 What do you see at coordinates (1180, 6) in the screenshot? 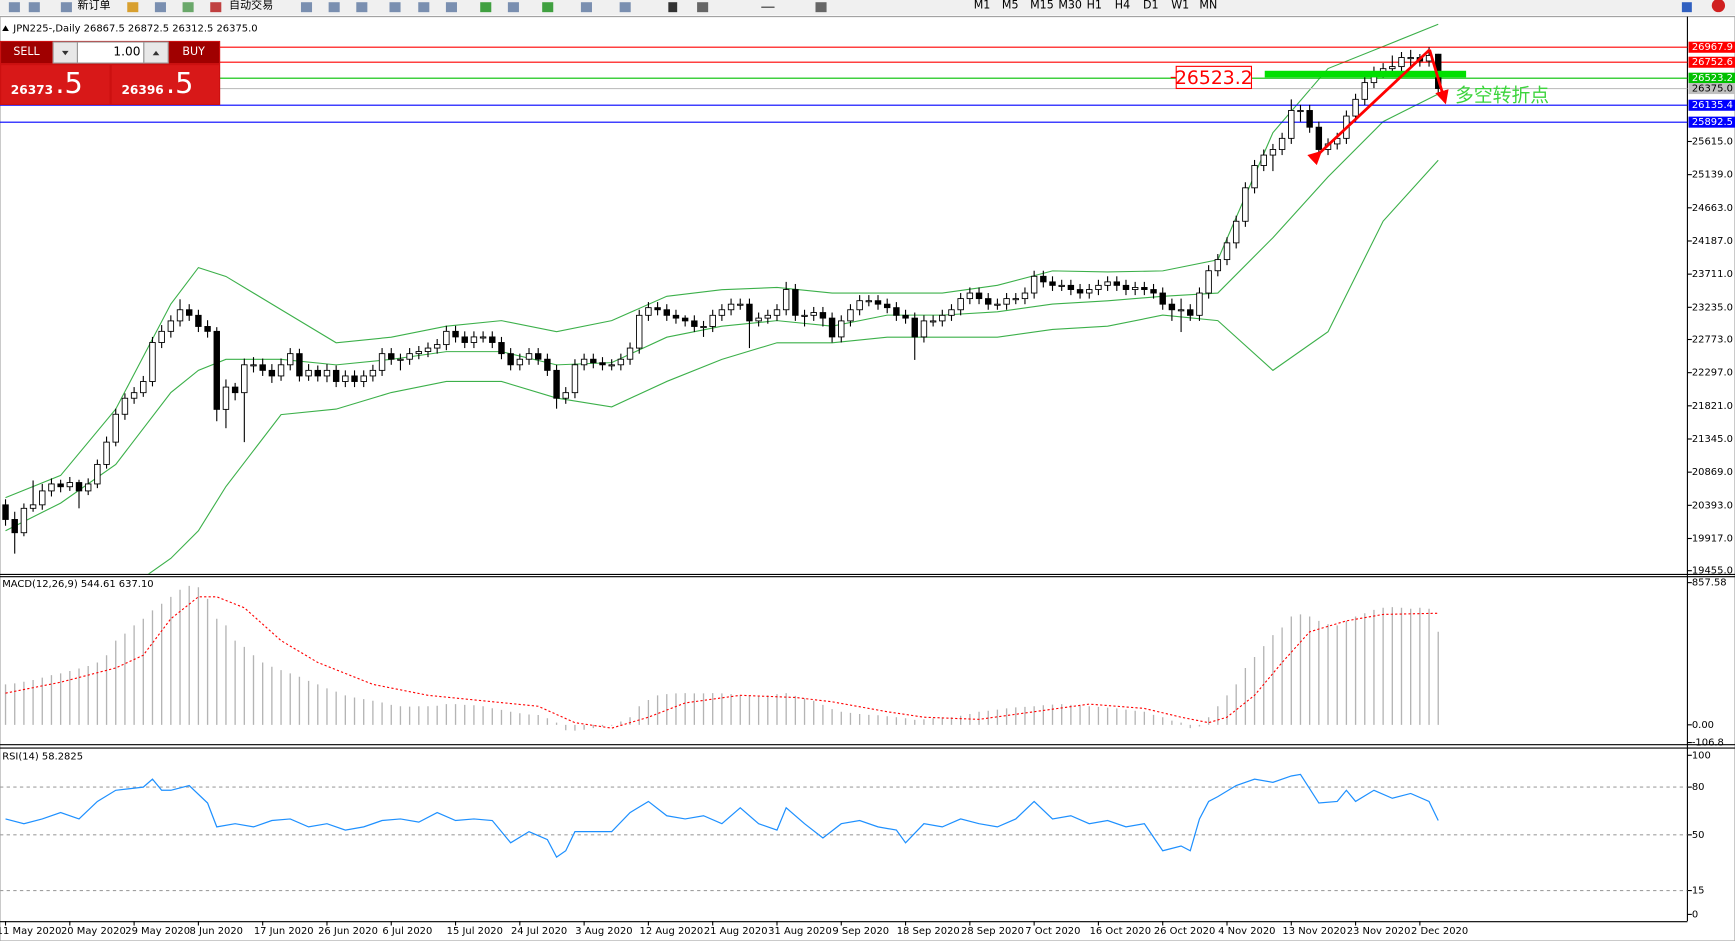
I see `timeframe-button: W1` at bounding box center [1180, 6].